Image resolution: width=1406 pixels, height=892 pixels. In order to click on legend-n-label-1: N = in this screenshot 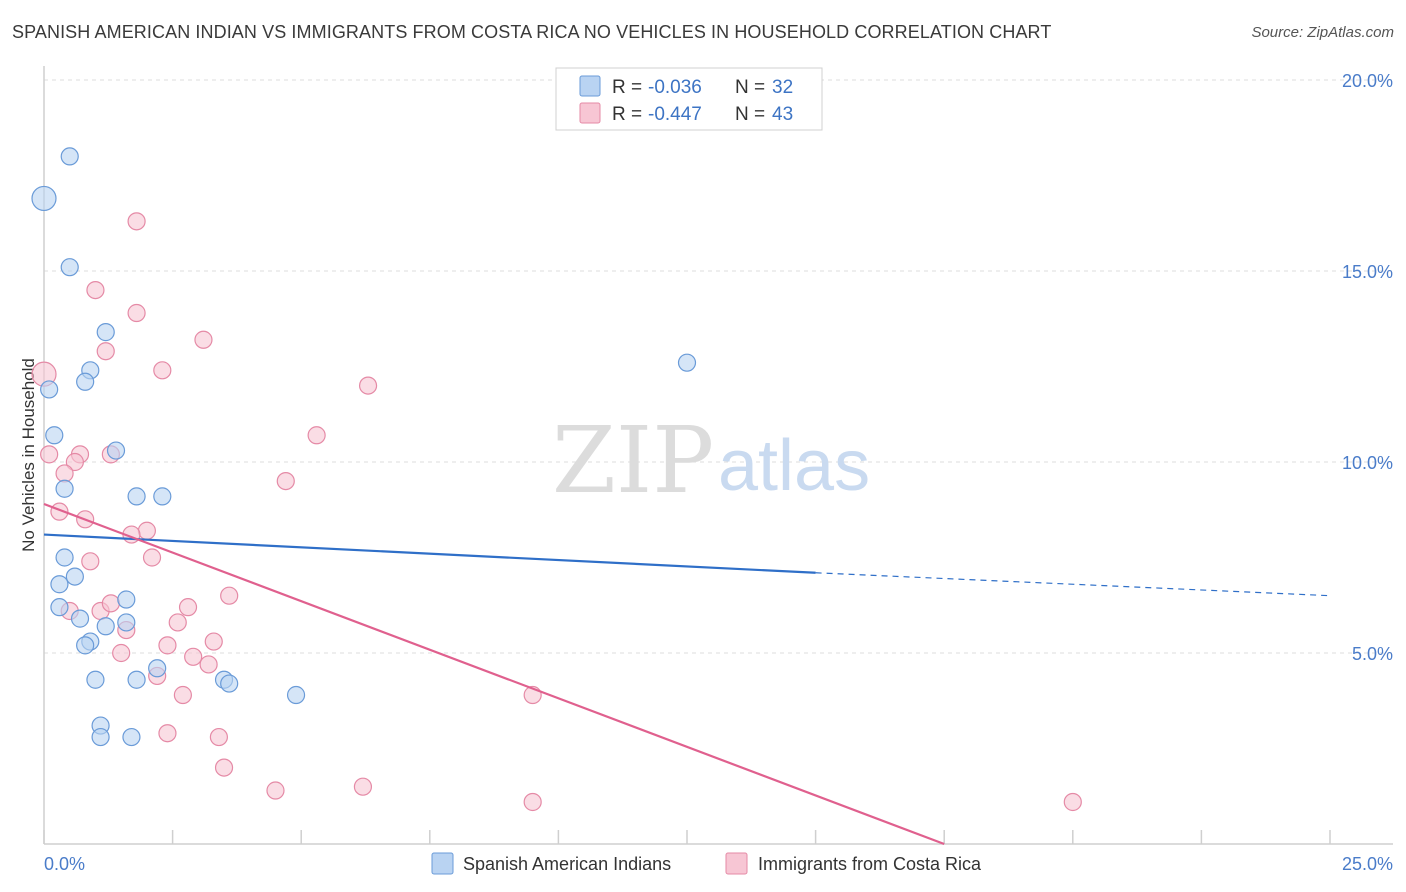, I will do `click(750, 87)`.